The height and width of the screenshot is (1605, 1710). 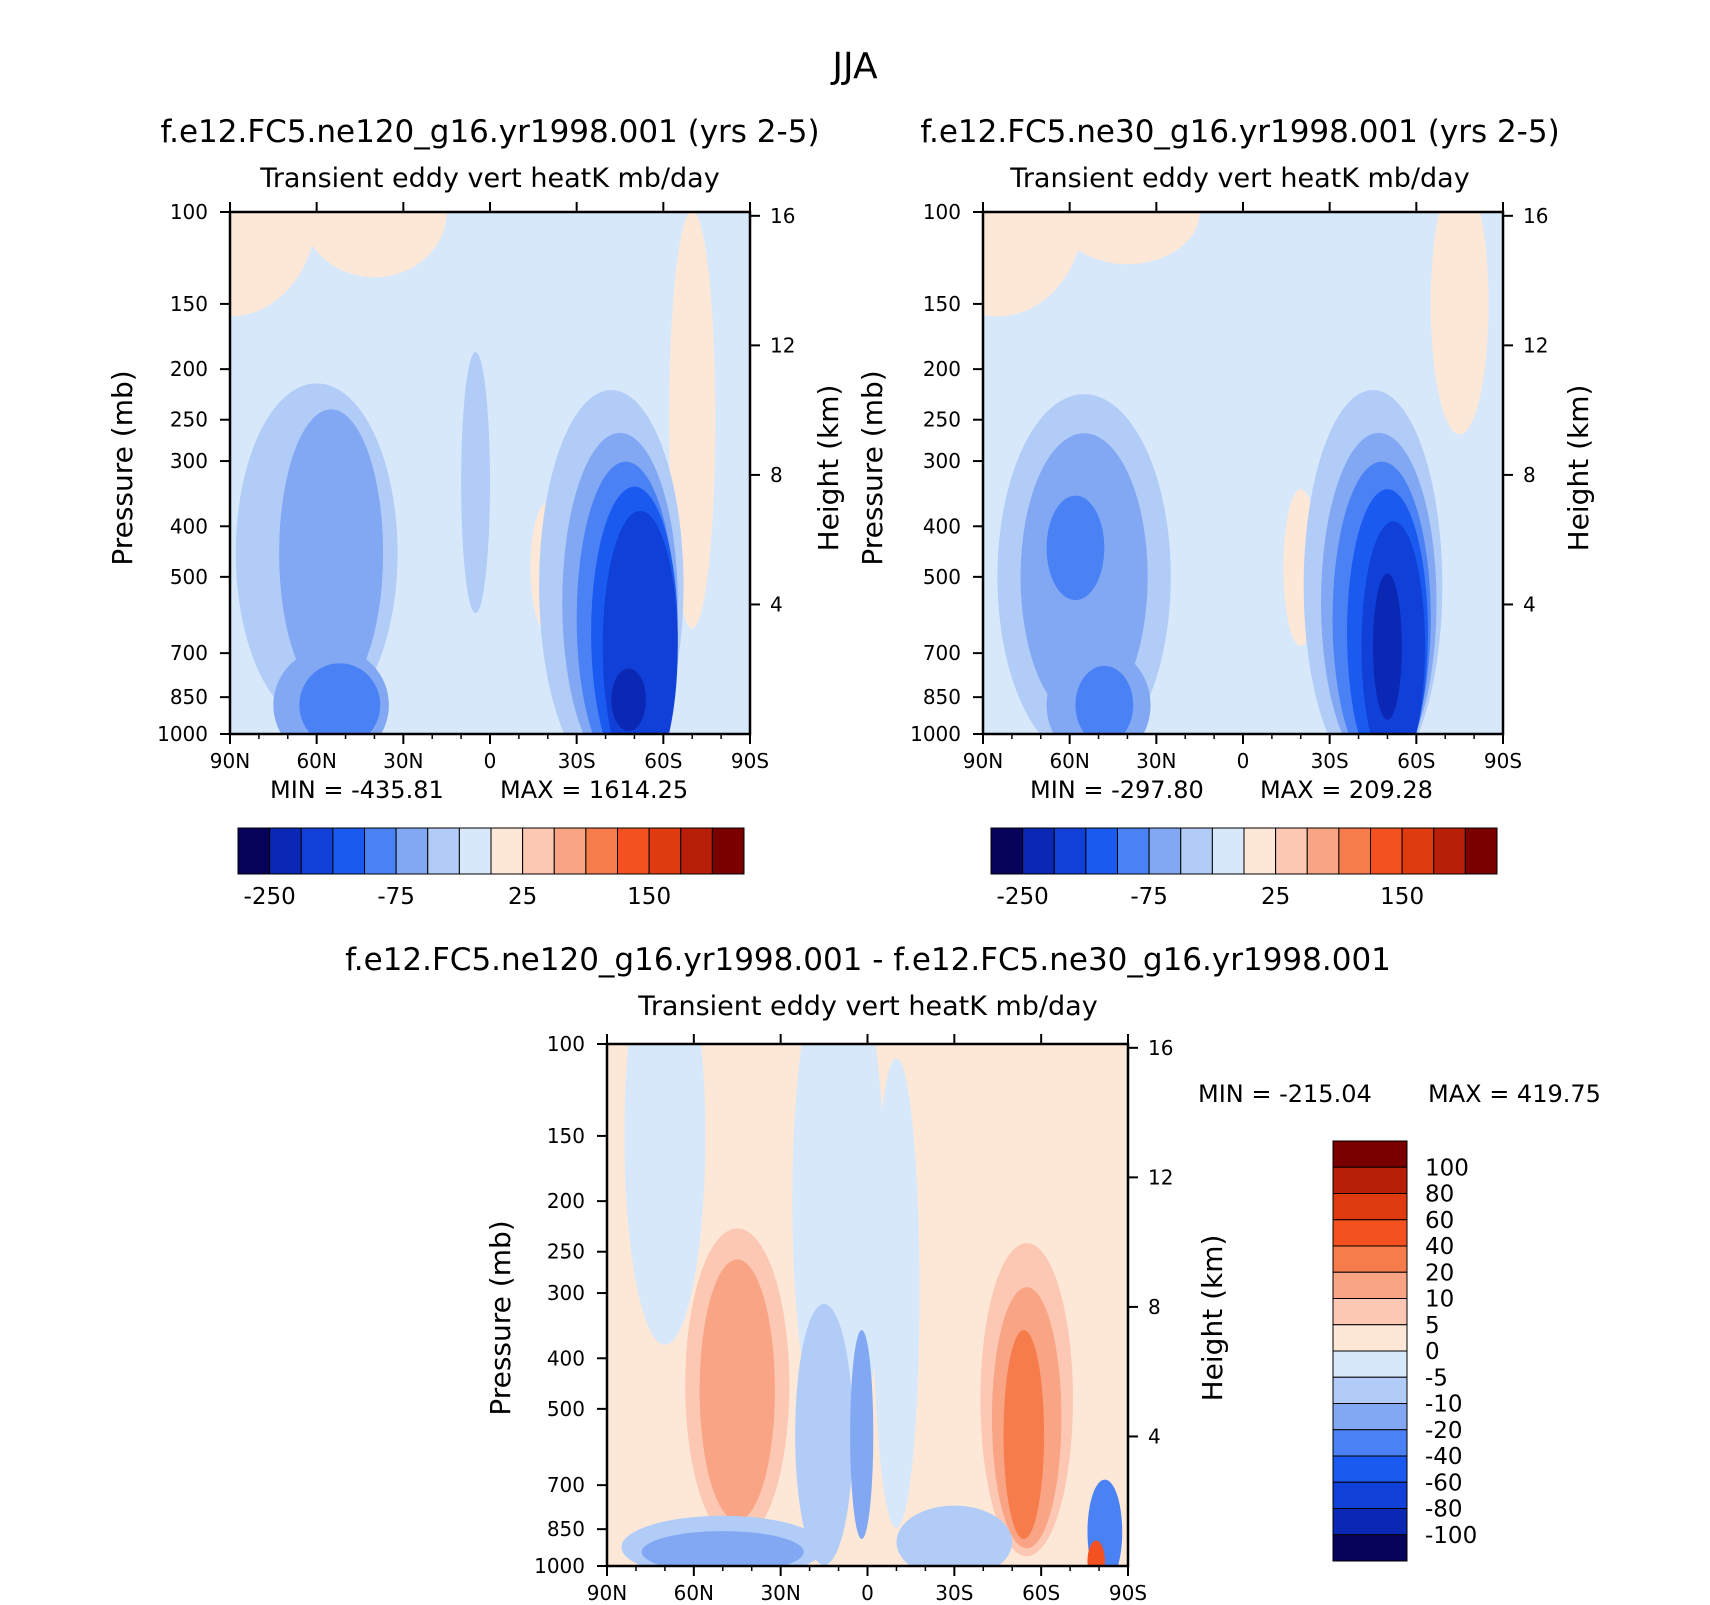 I want to click on ne30-y-tick-label: 250, so click(x=942, y=420).